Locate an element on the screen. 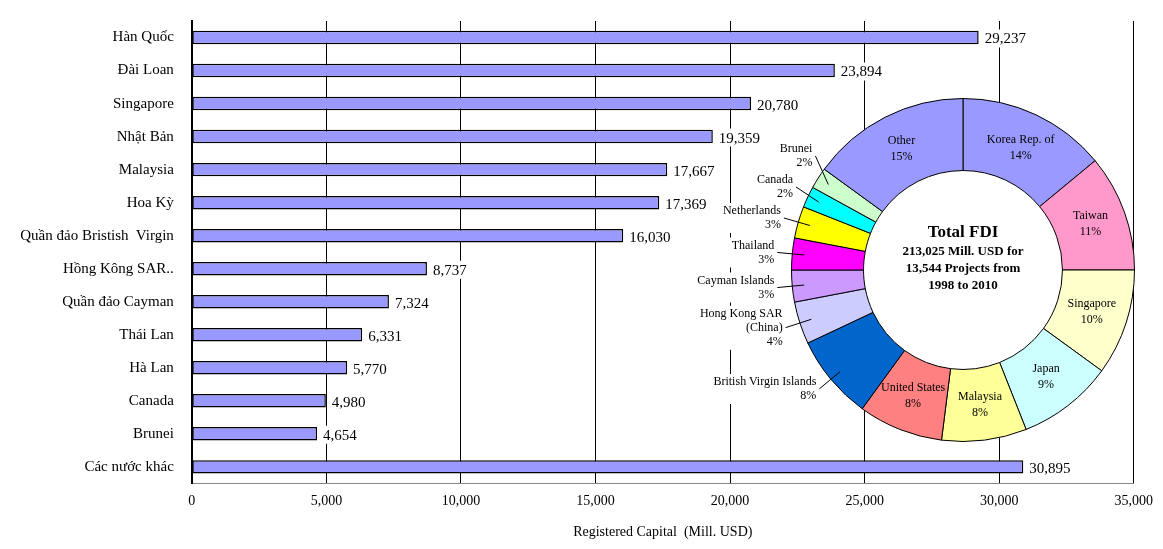  y-tick-label: Canada is located at coordinates (151, 399).